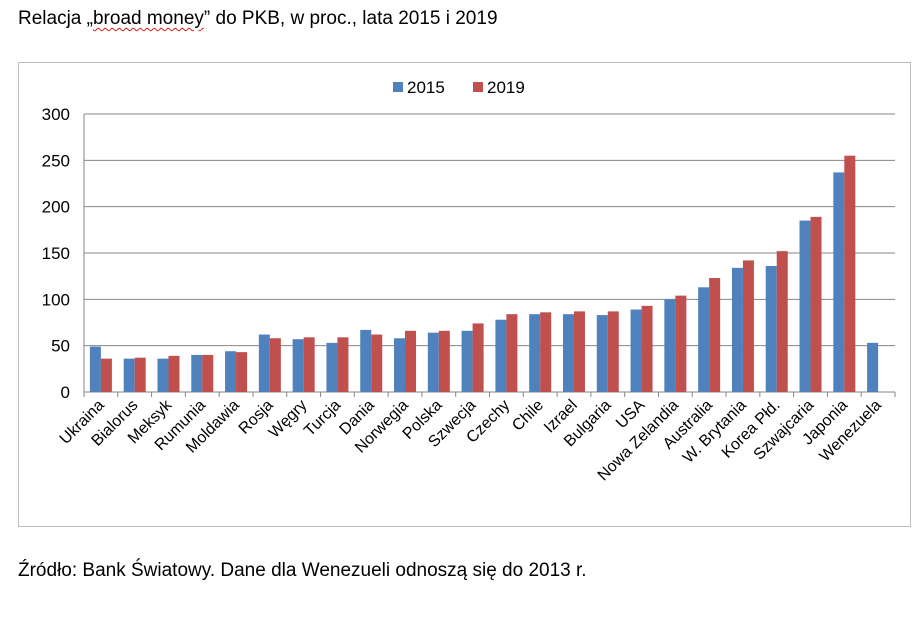 The image size is (923, 622). Describe the element at coordinates (65, 392) in the screenshot. I see `y-tick-label: 0` at that location.